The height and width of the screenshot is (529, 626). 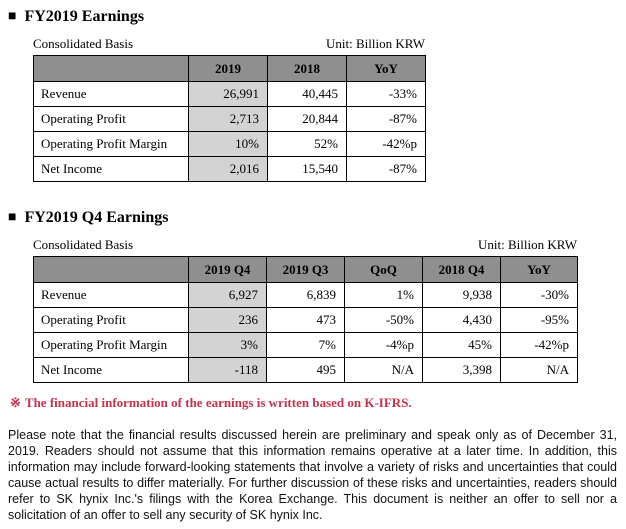 What do you see at coordinates (317, 218) in the screenshot?
I see `section-title-fy2019-q4: ■ FY2019 Q4 Earnings` at bounding box center [317, 218].